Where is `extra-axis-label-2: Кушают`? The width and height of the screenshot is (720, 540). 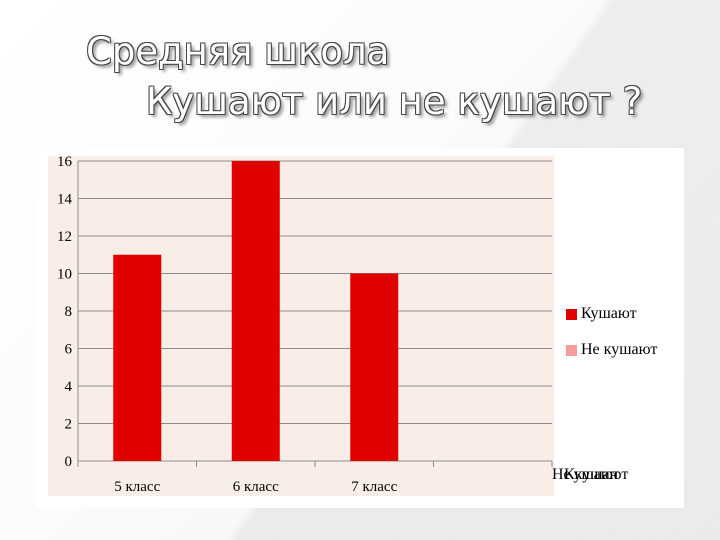
extra-axis-label-2: Кушают is located at coordinates (592, 474).